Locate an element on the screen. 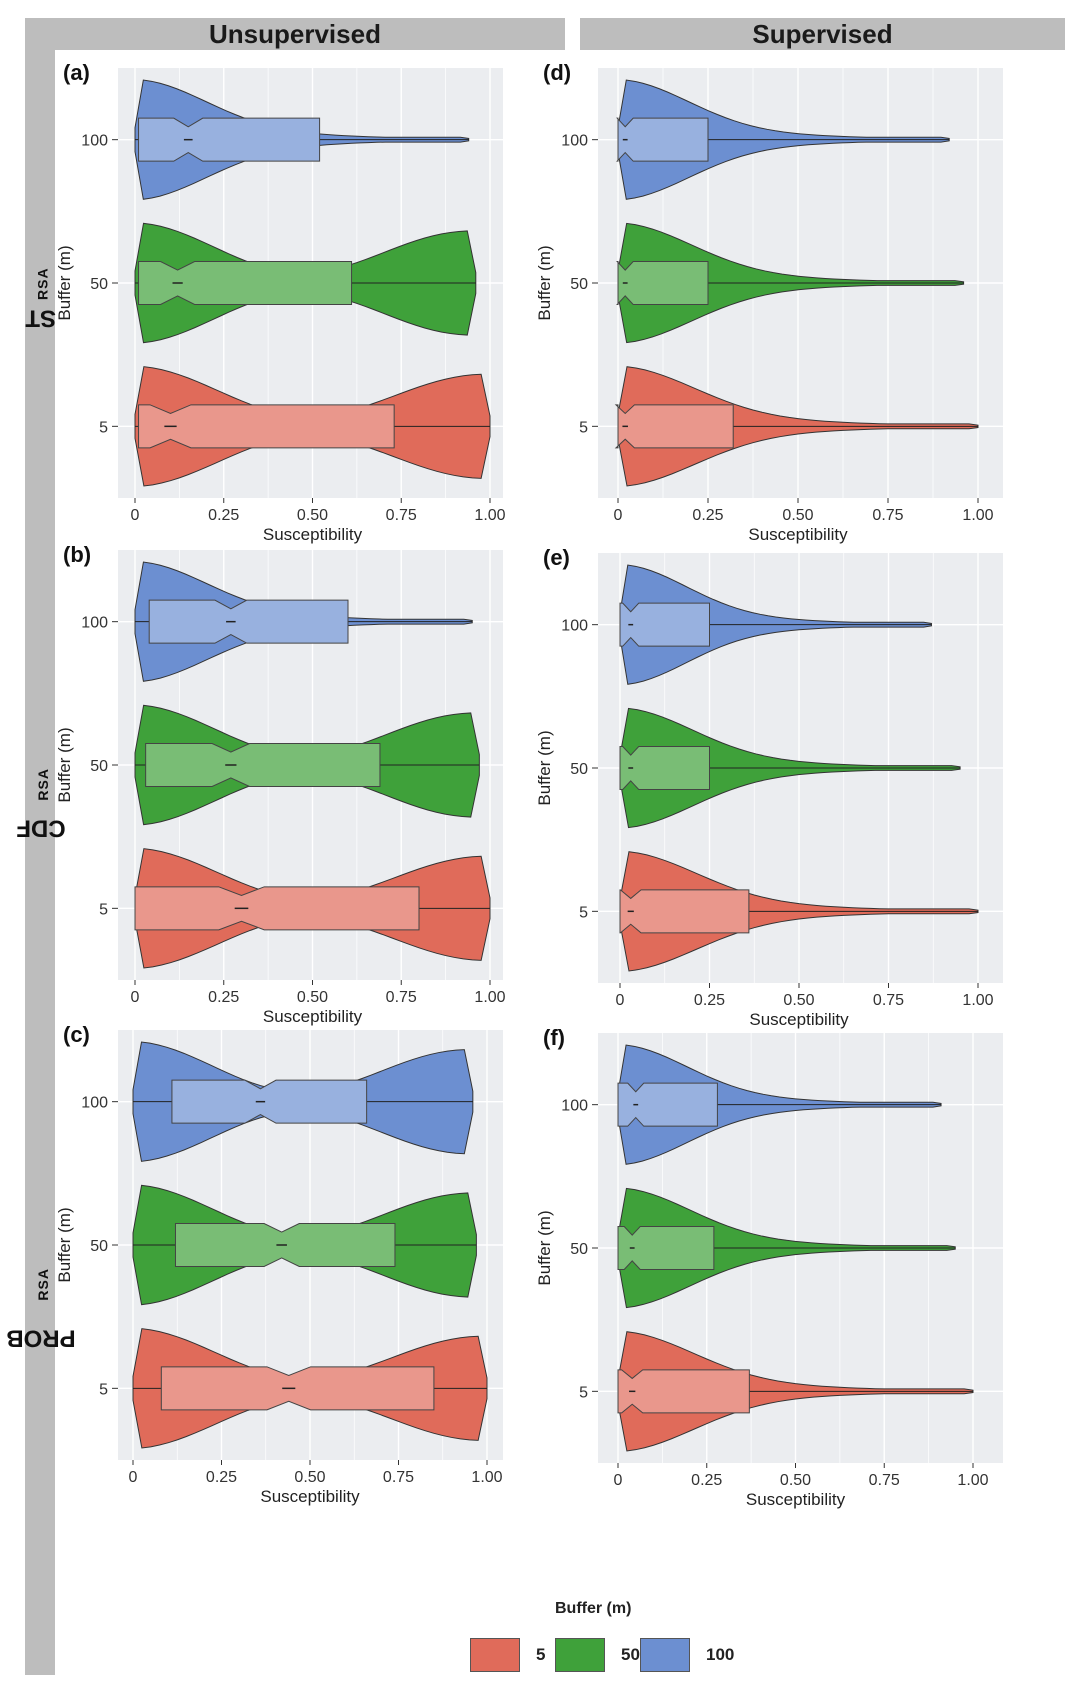 This screenshot has width=1087, height=1681. legend-item-5: 5 is located at coordinates (507, 1655).